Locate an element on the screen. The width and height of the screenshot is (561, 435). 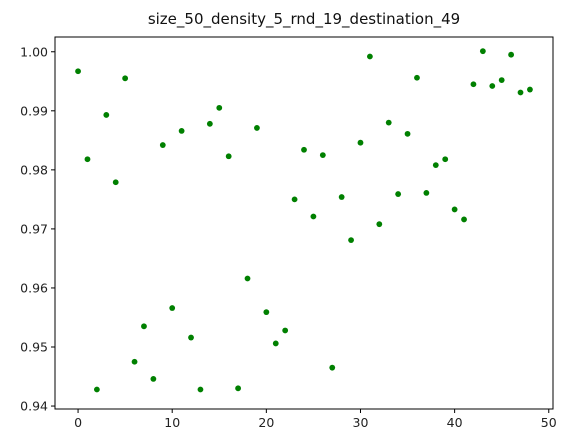
x-tick-label: 50 is located at coordinates (549, 422).